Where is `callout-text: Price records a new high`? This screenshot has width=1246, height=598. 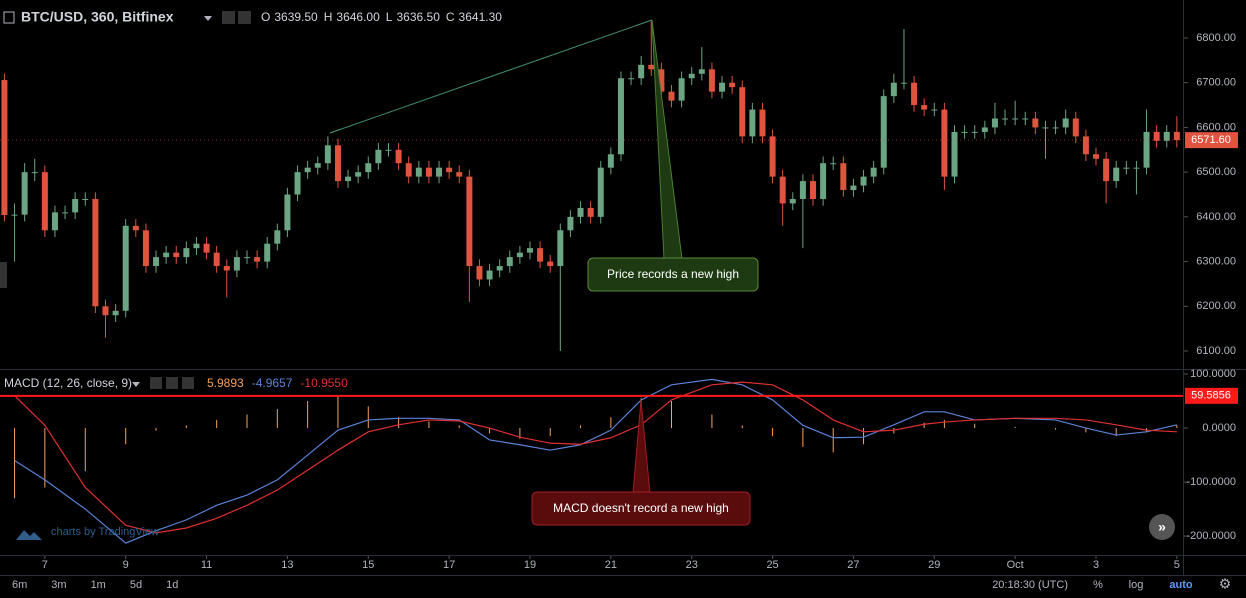
callout-text: Price records a new high is located at coordinates (673, 274).